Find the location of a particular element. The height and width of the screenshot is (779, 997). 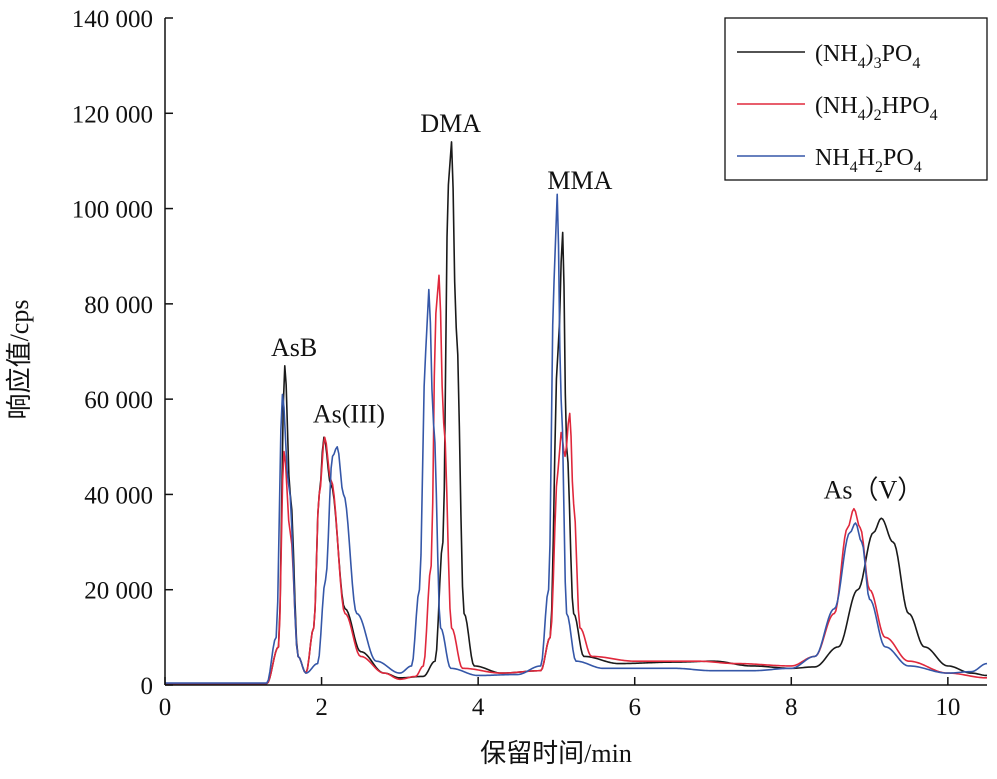

y-axis-title: 响应值/cps is located at coordinates (19, 360).